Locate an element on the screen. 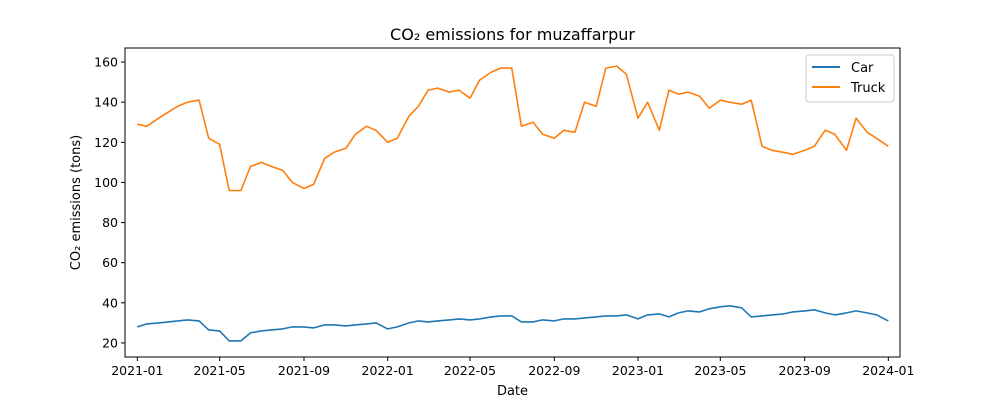 The image size is (1000, 400). y-tick-label: 80 is located at coordinates (110, 222).